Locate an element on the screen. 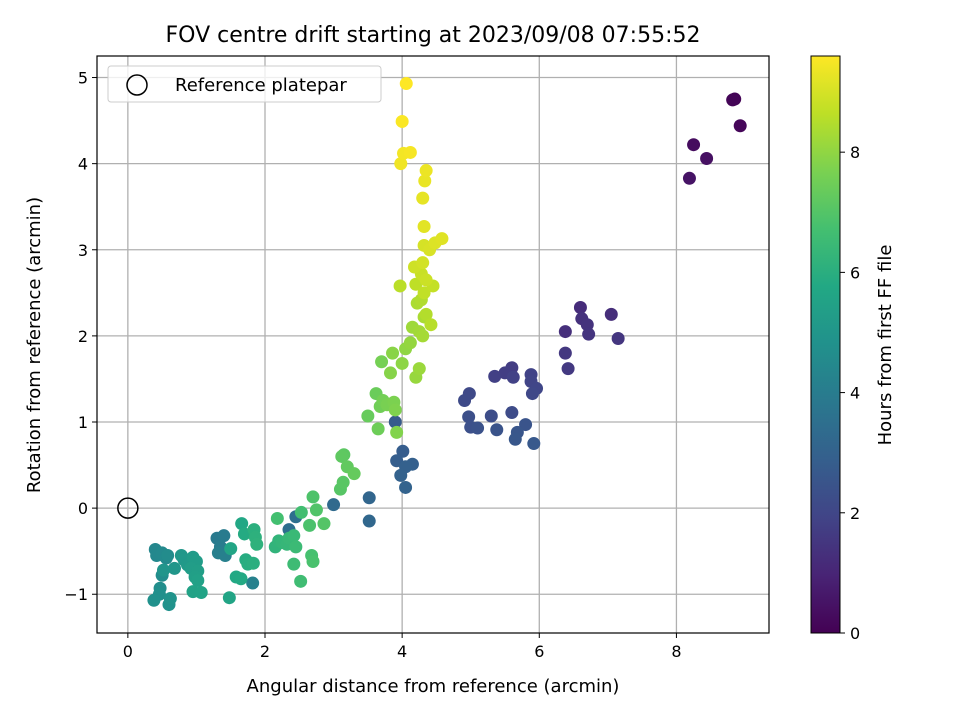  y-tick-label: 1 is located at coordinates (83, 422).